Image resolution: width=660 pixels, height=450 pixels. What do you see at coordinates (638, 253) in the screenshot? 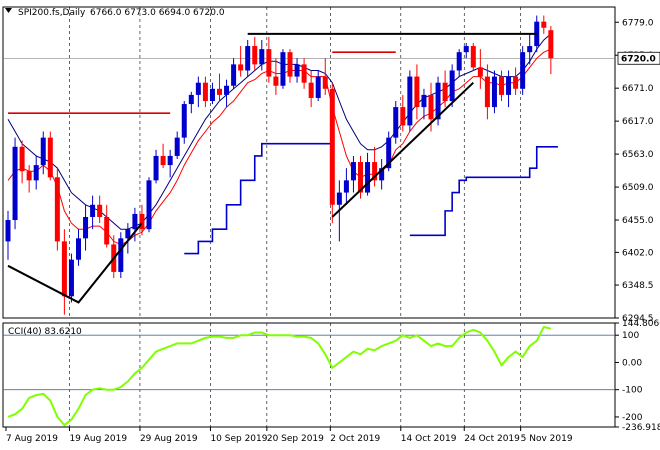
I see `price-tick-label: 6402.0` at bounding box center [638, 253].